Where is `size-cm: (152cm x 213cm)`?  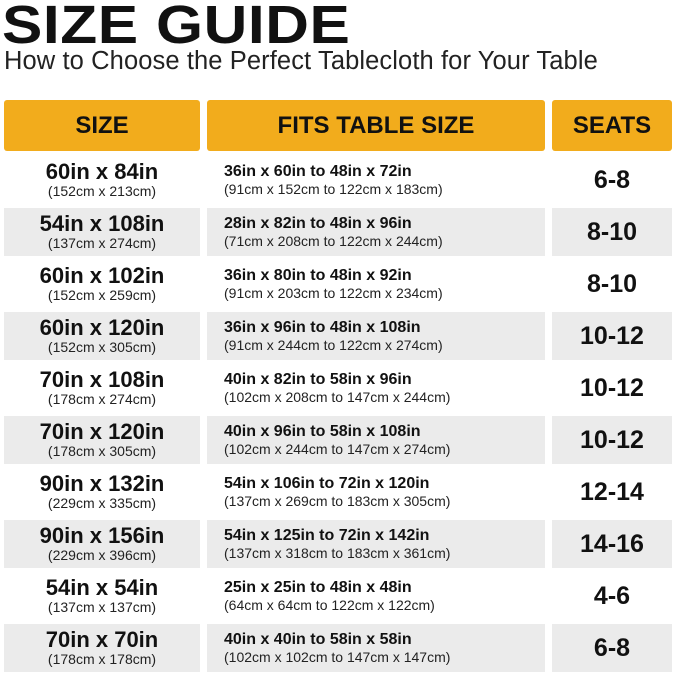
size-cm: (152cm x 213cm) is located at coordinates (102, 191).